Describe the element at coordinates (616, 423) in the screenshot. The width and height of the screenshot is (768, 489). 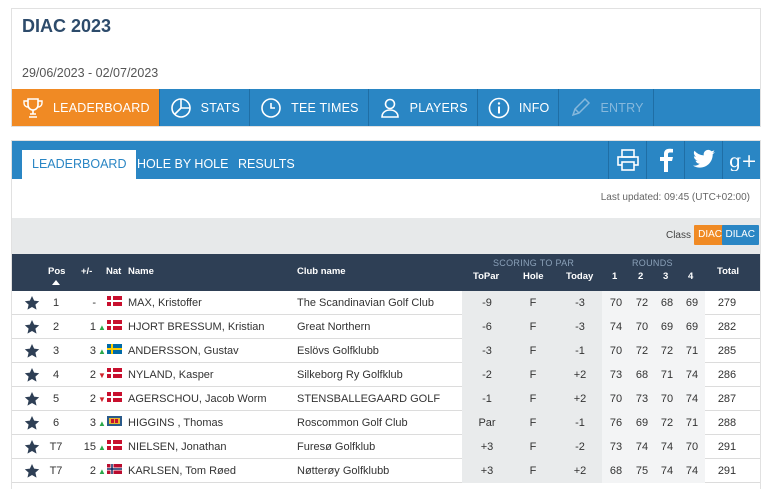
I see `cell-round-1: 76` at that location.